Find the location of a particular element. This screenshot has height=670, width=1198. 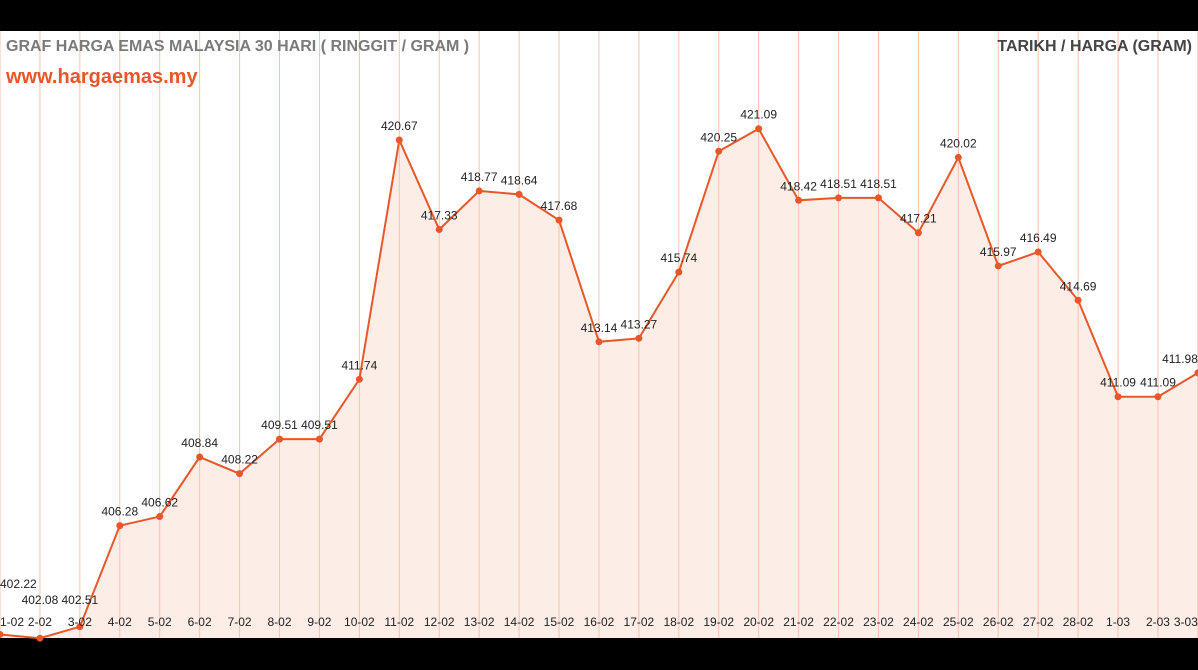

chart-legend: TARIKH / HARGA (GRAM) is located at coordinates (1094, 46).